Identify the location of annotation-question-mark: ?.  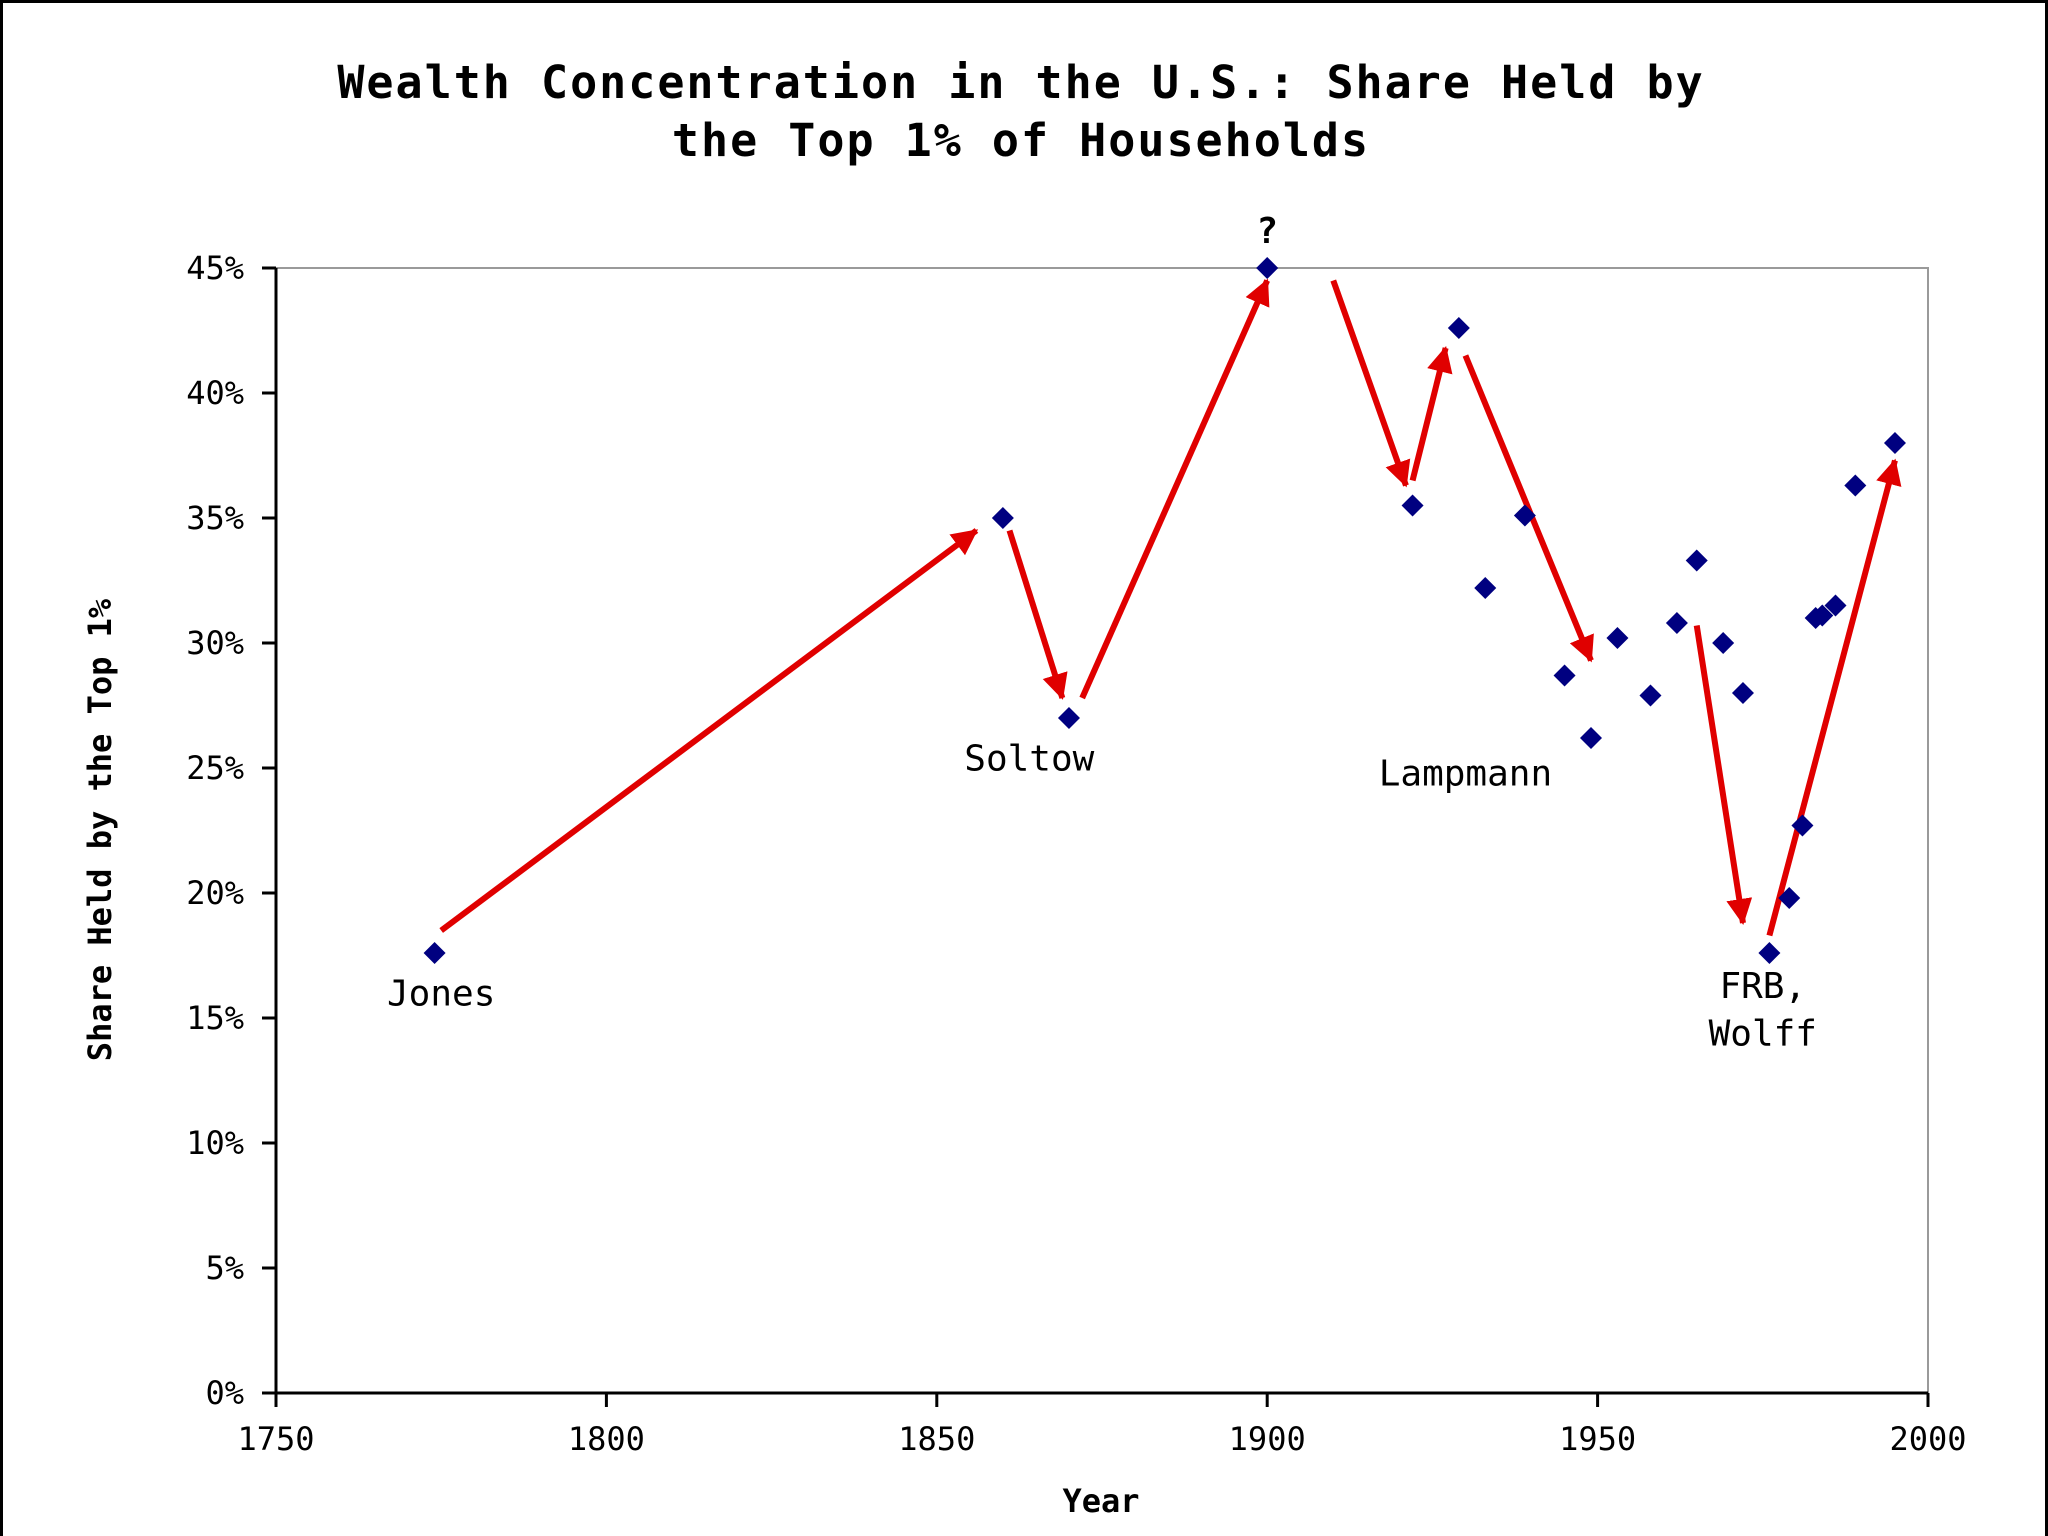
(1267, 231).